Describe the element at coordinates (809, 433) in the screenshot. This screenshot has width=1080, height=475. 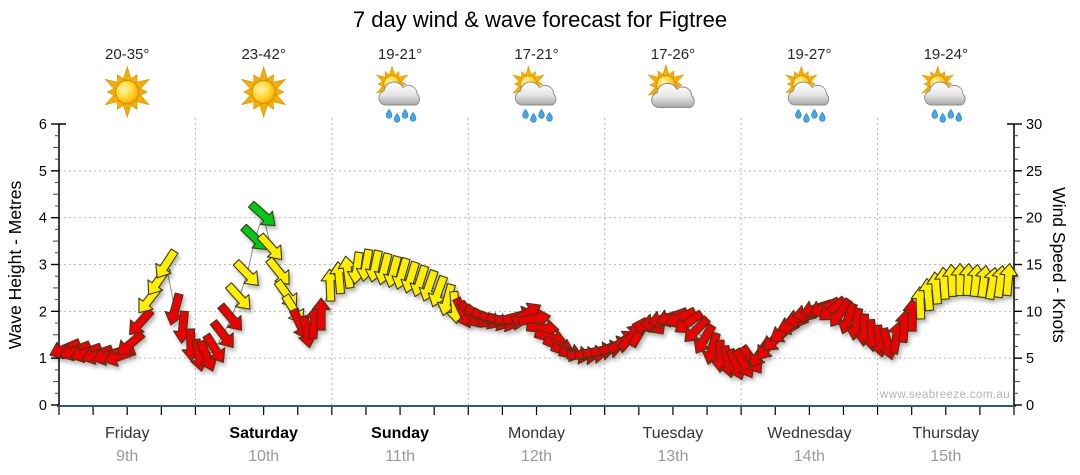
I see `day-label: Wednesday` at that location.